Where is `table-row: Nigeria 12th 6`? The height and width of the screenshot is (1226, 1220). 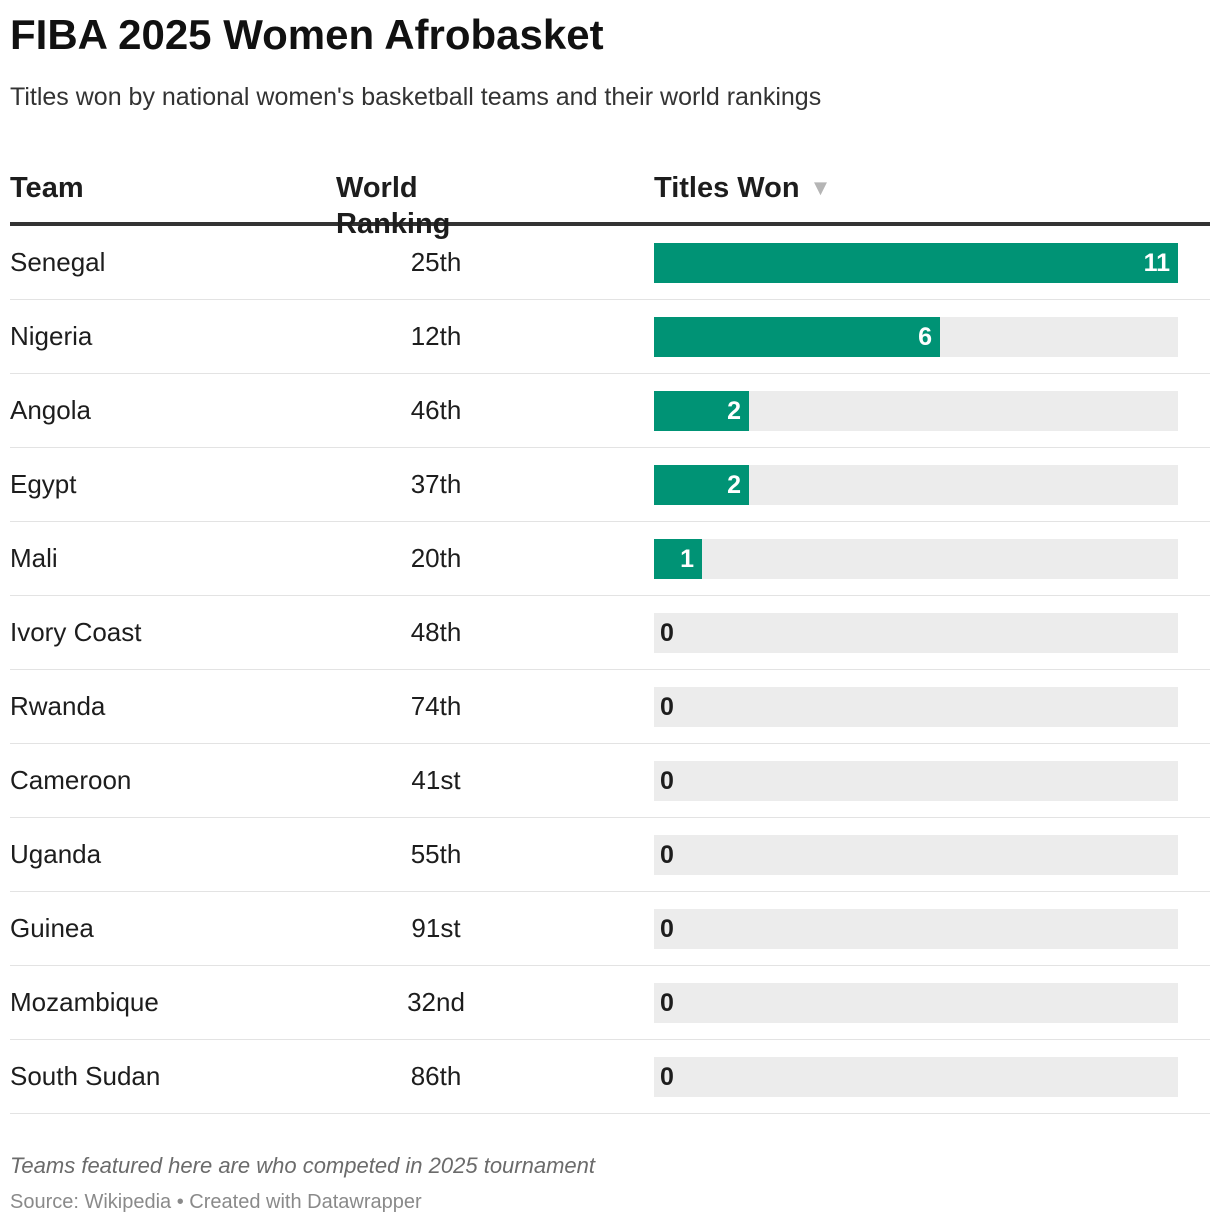 table-row: Nigeria 12th 6 is located at coordinates (610, 337).